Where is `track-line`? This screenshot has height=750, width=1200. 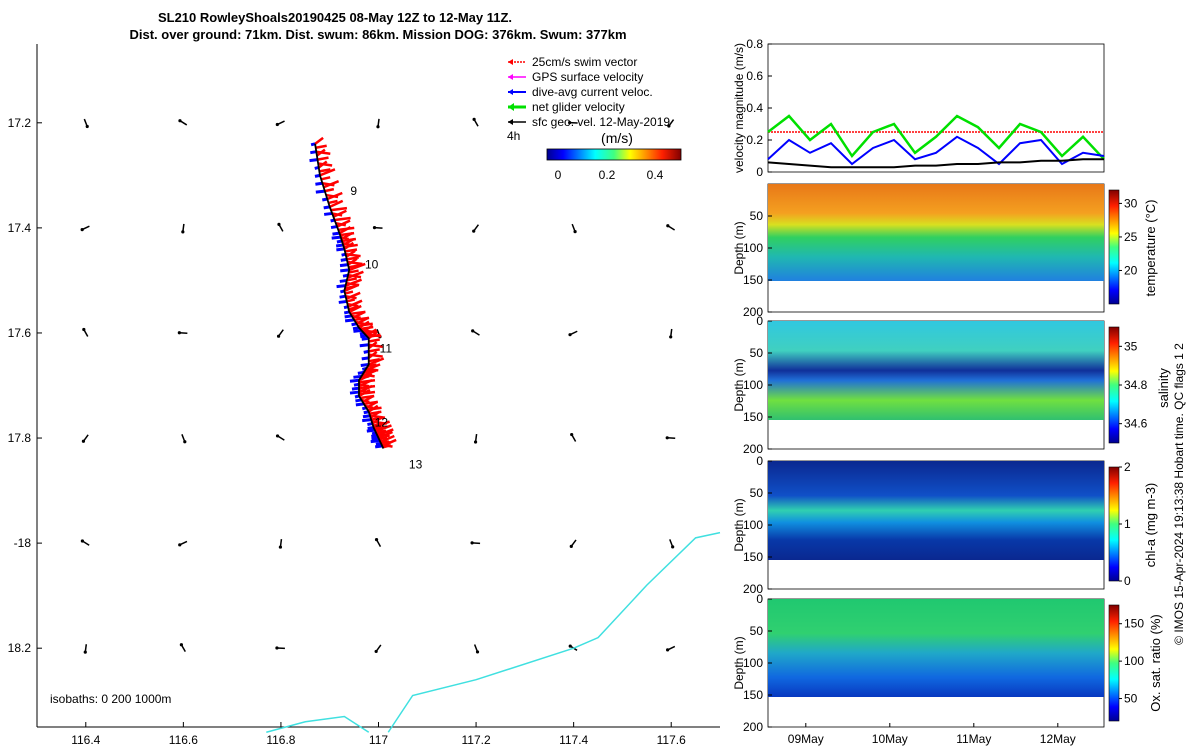 track-line is located at coordinates (349, 296).